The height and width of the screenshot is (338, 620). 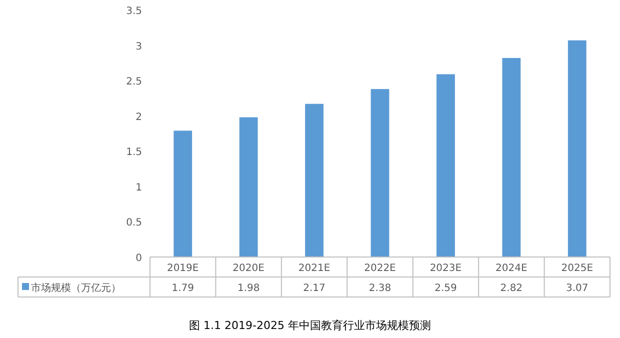 What do you see at coordinates (314, 268) in the screenshot?
I see `x-tick-label: 2021E` at bounding box center [314, 268].